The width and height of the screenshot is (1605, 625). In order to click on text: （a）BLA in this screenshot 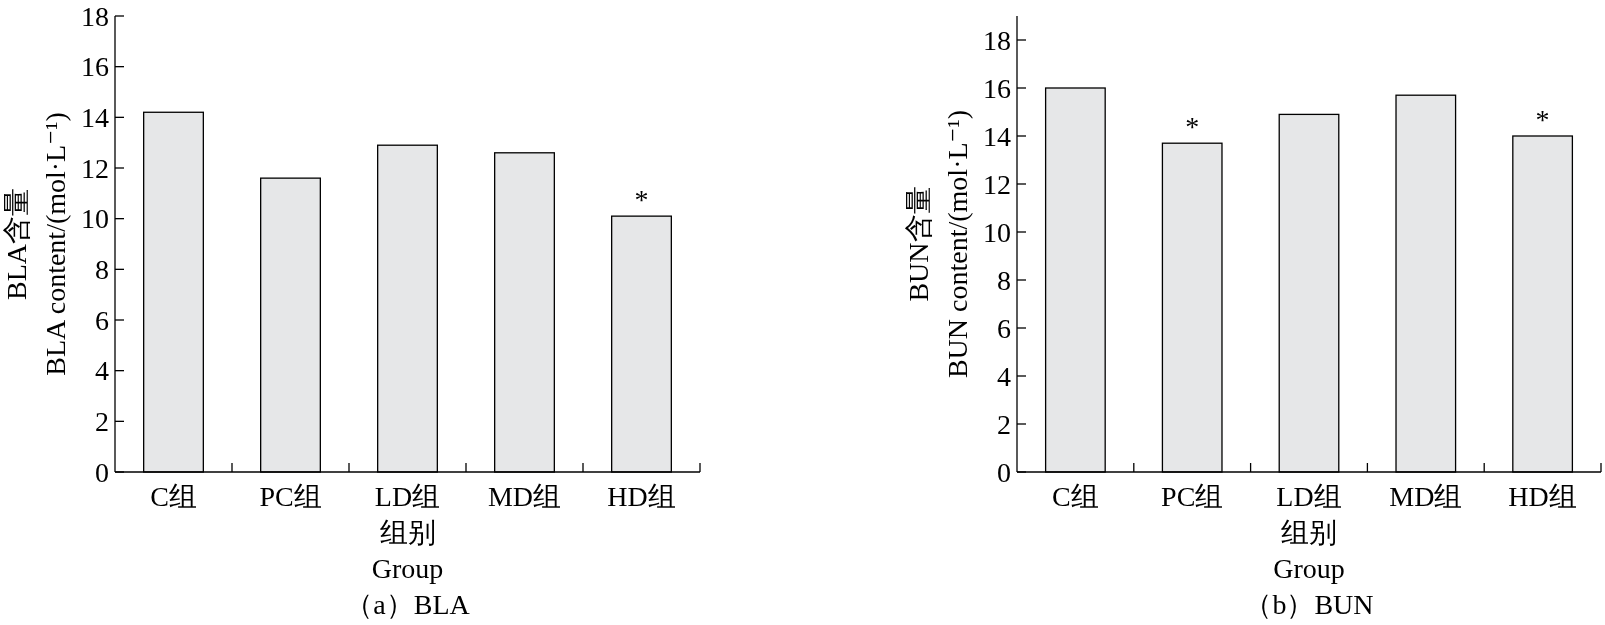, I will do `click(408, 604)`.